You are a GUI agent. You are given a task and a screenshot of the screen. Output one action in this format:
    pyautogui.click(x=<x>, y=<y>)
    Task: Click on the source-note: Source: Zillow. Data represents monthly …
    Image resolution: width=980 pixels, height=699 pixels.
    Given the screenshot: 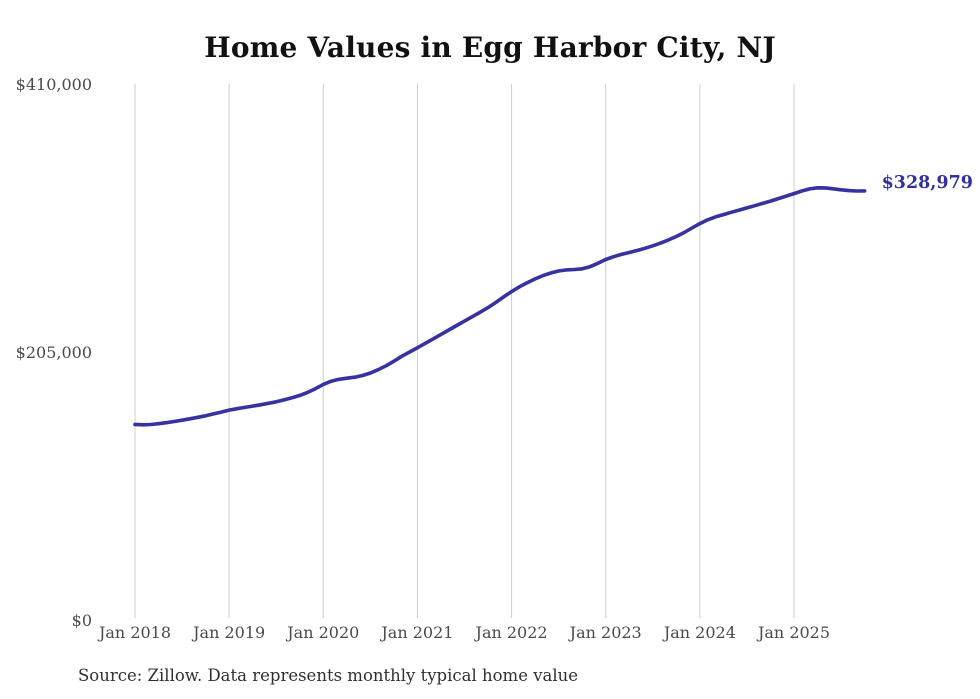 What is the action you would take?
    pyautogui.click(x=328, y=675)
    